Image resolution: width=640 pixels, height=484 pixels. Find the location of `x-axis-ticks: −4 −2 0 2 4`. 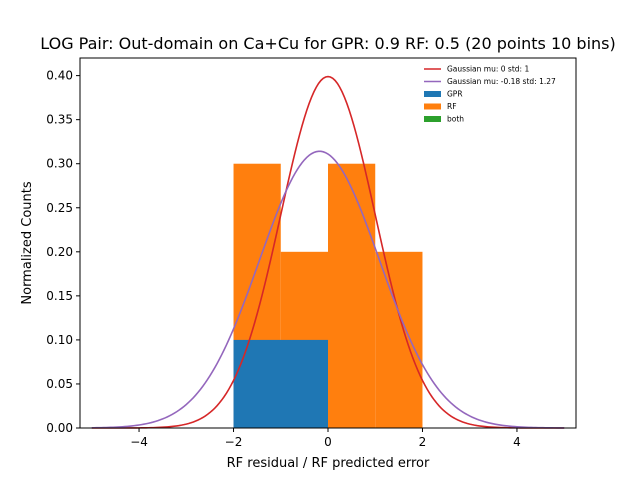

x-axis-ticks: −4 −2 0 2 4 is located at coordinates (325, 438).